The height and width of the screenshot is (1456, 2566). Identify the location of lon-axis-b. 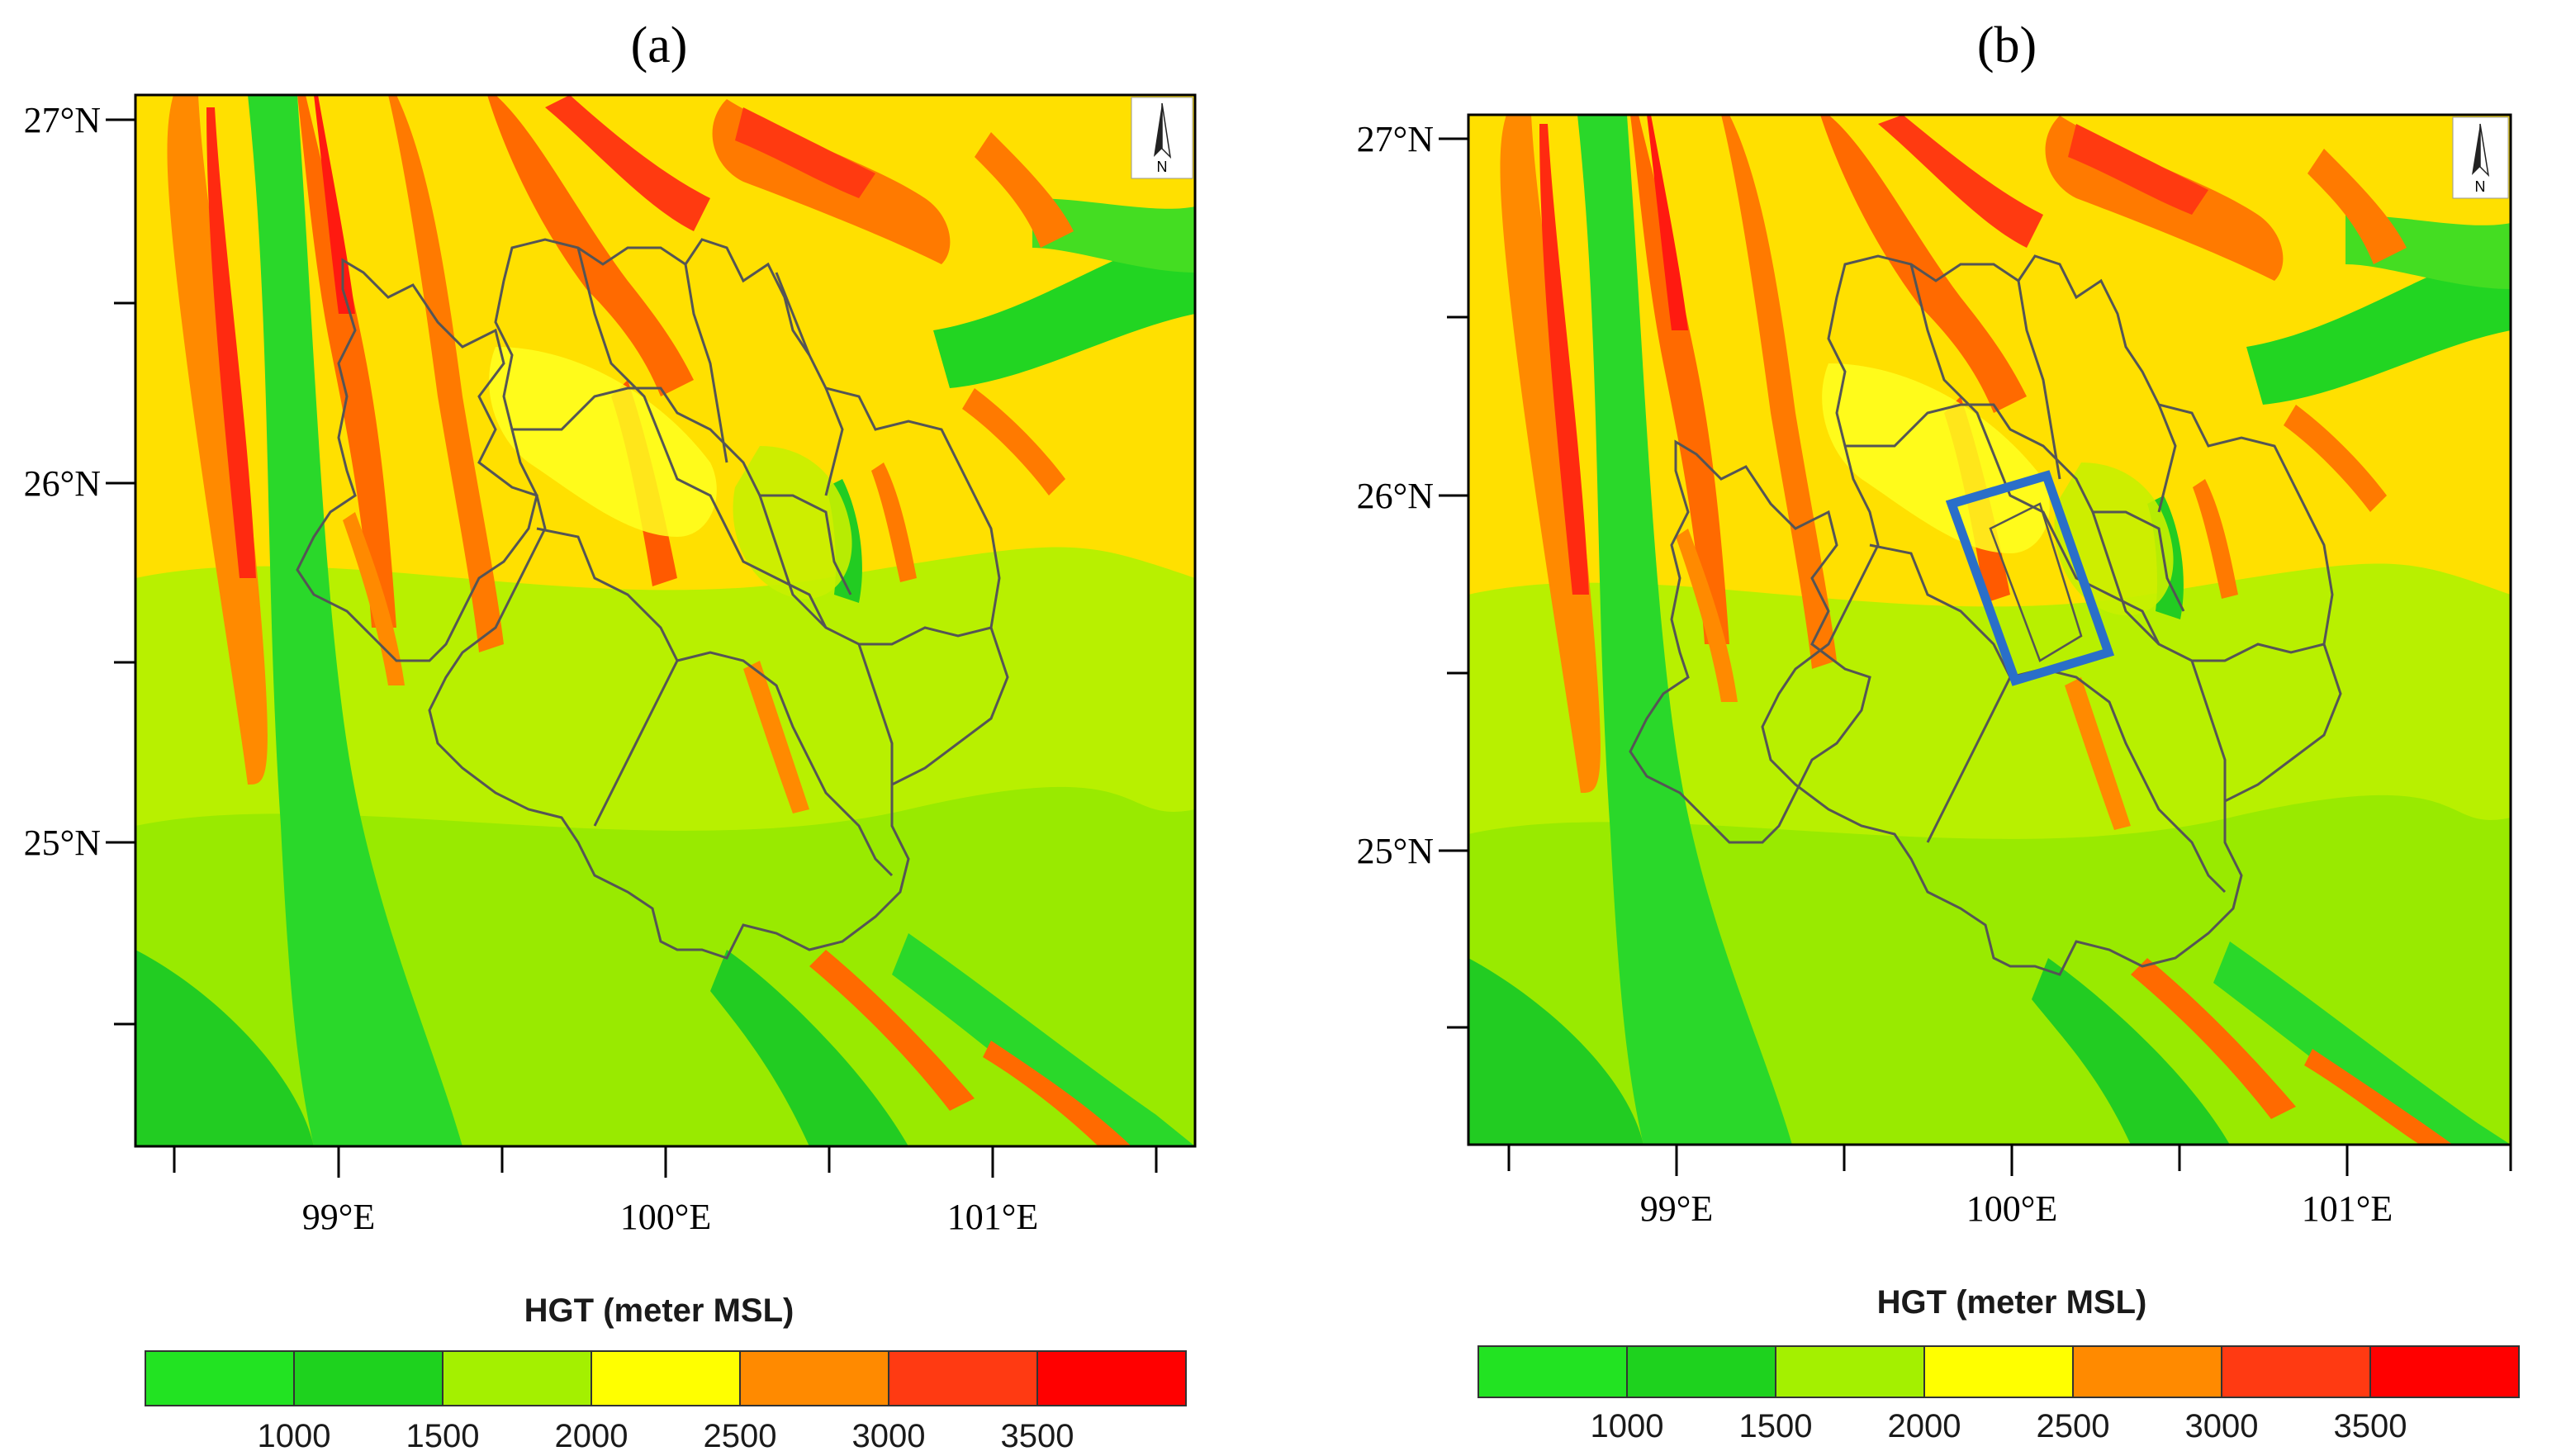
(2009, 1160).